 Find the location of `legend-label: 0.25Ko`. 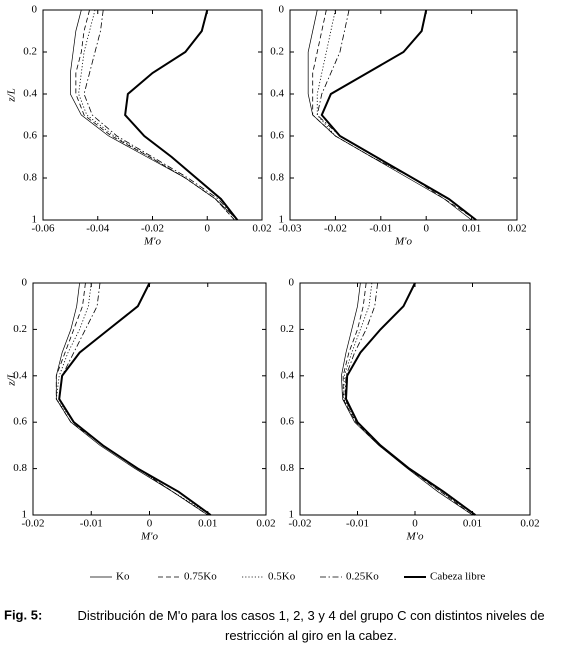

legend-label: 0.25Ko is located at coordinates (362, 577).